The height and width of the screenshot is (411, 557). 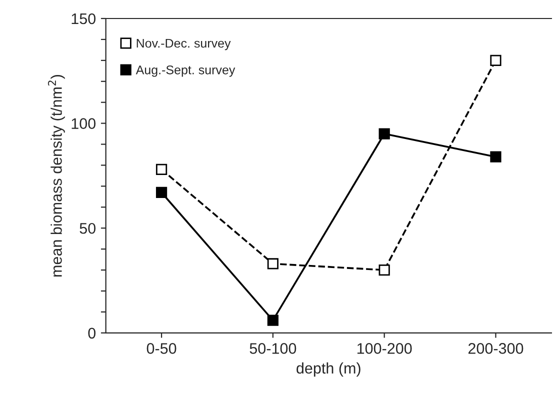 I want to click on legend-label: Nov.-Dec. survey, so click(x=183, y=44).